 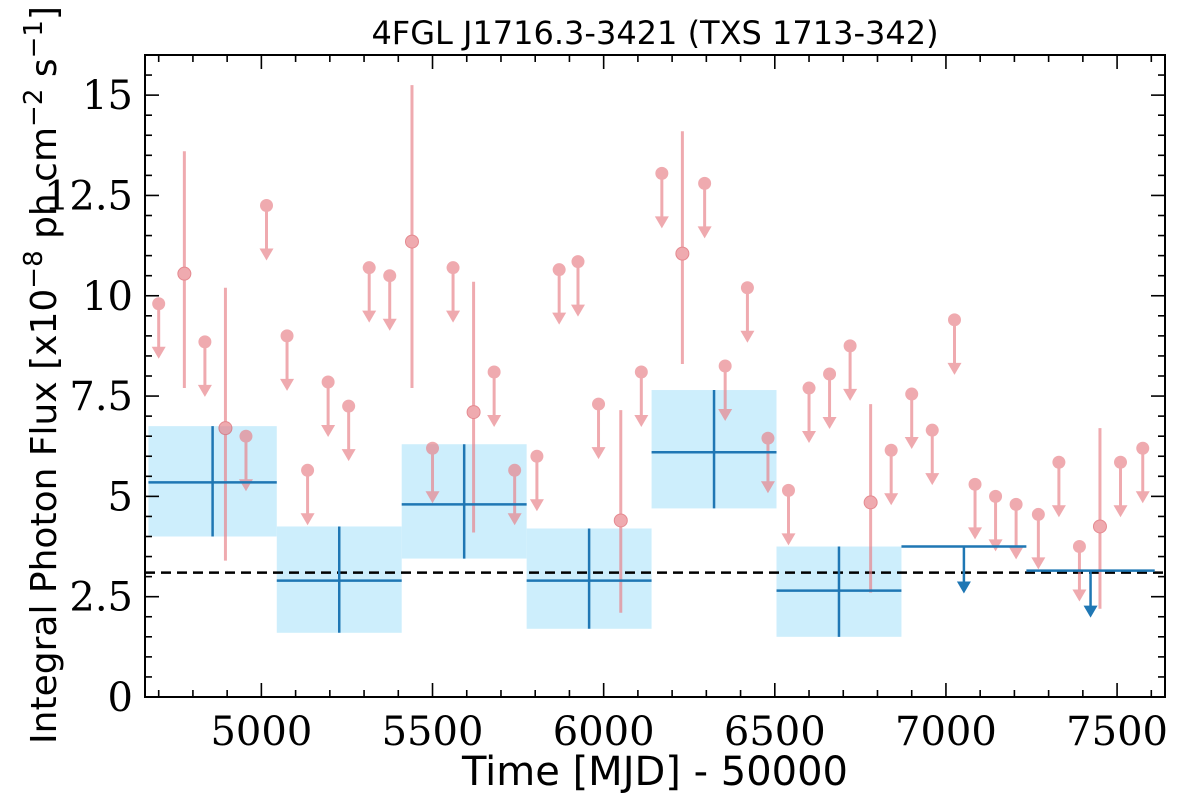 I want to click on chart-title: 4FGL J1716.3-3421 (TXS 1713-342), so click(x=654, y=33).